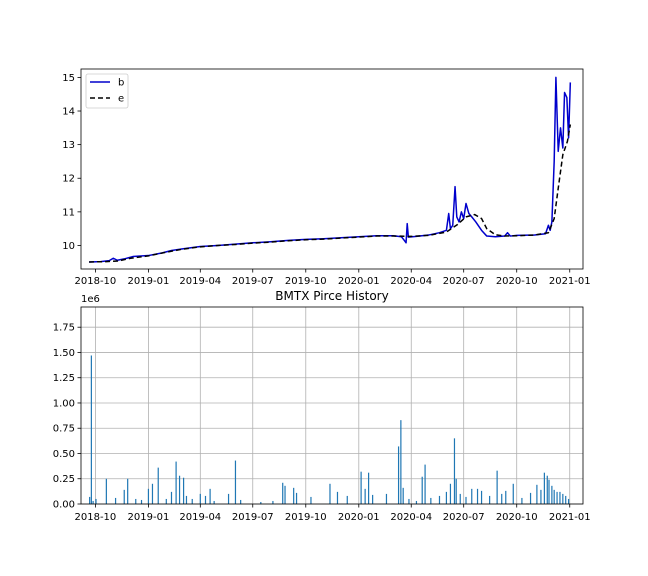 The width and height of the screenshot is (648, 576). What do you see at coordinates (331, 296) in the screenshot?
I see `volume-chart-title: BMTX Pirce History` at bounding box center [331, 296].